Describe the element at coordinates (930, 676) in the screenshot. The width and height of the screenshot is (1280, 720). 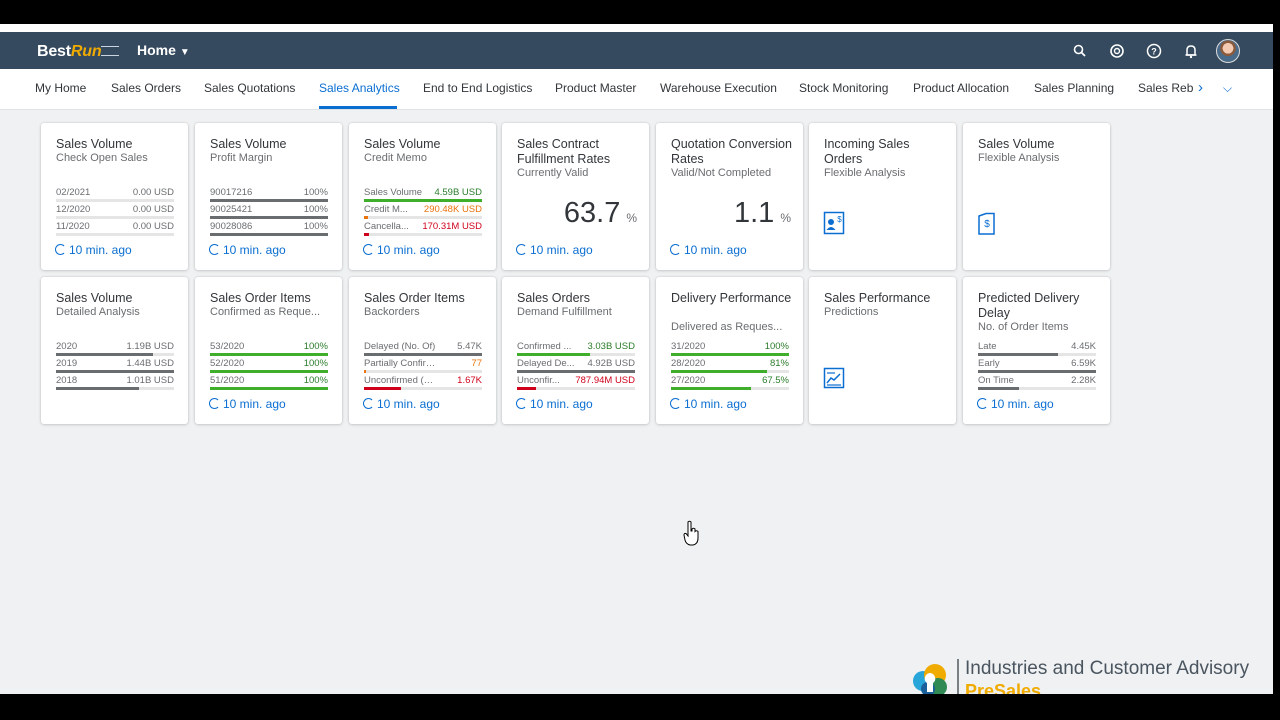
I see `presales-brand-logo` at that location.